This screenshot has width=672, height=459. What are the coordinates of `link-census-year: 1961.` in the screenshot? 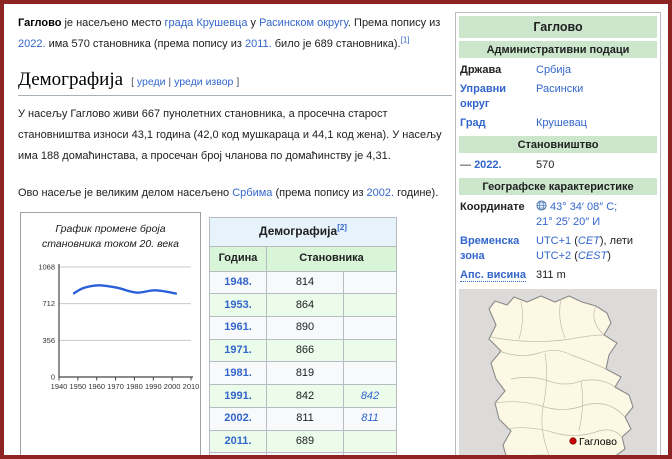 It's located at (238, 327).